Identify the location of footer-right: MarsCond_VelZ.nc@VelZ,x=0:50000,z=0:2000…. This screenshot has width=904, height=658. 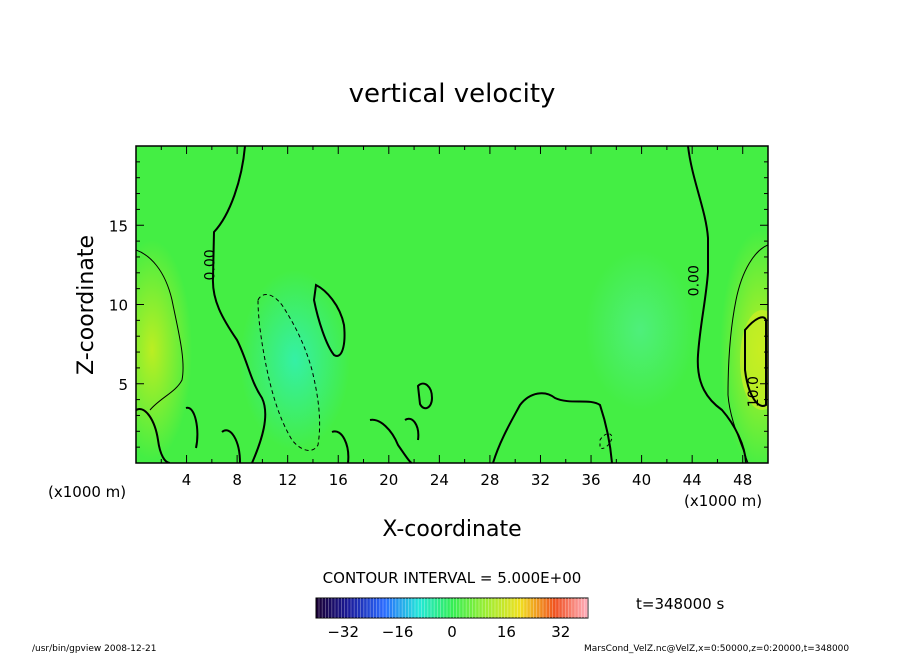
(716, 649).